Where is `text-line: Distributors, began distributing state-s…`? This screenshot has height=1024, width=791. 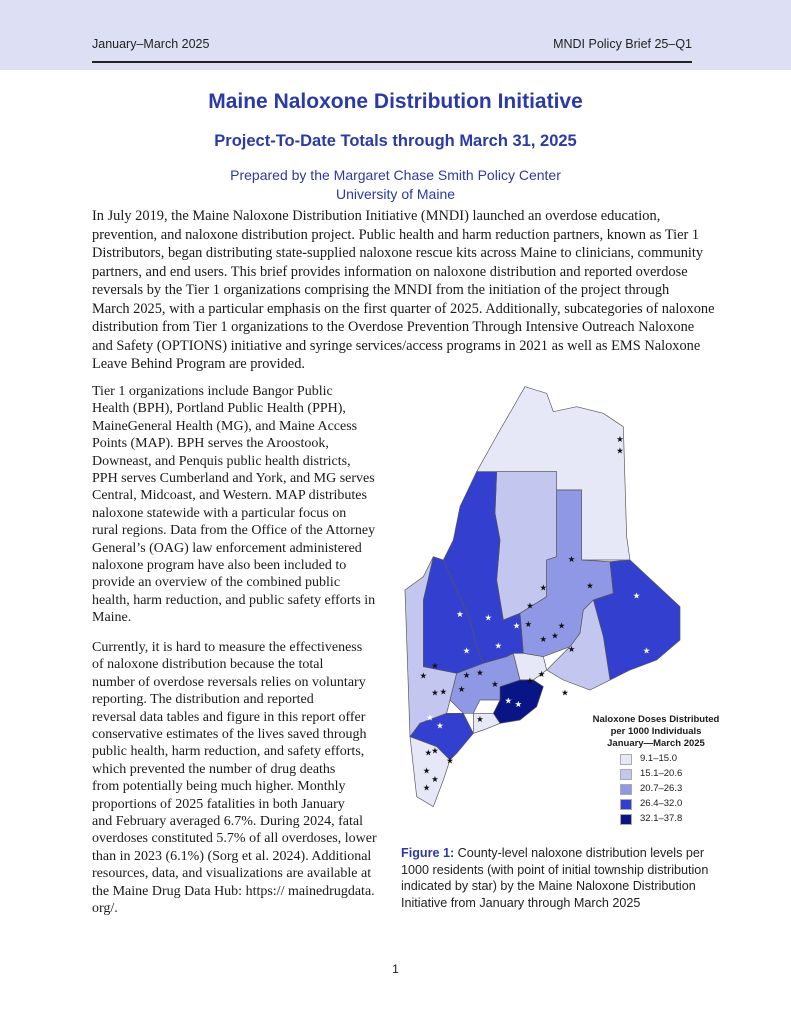 text-line: Distributors, began distributing state-s… is located at coordinates (398, 253).